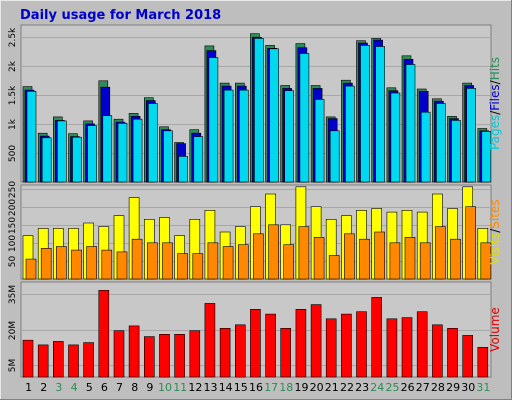 This screenshot has height=400, width=512. I want to click on y-tick-label: 2k, so click(13, 66).